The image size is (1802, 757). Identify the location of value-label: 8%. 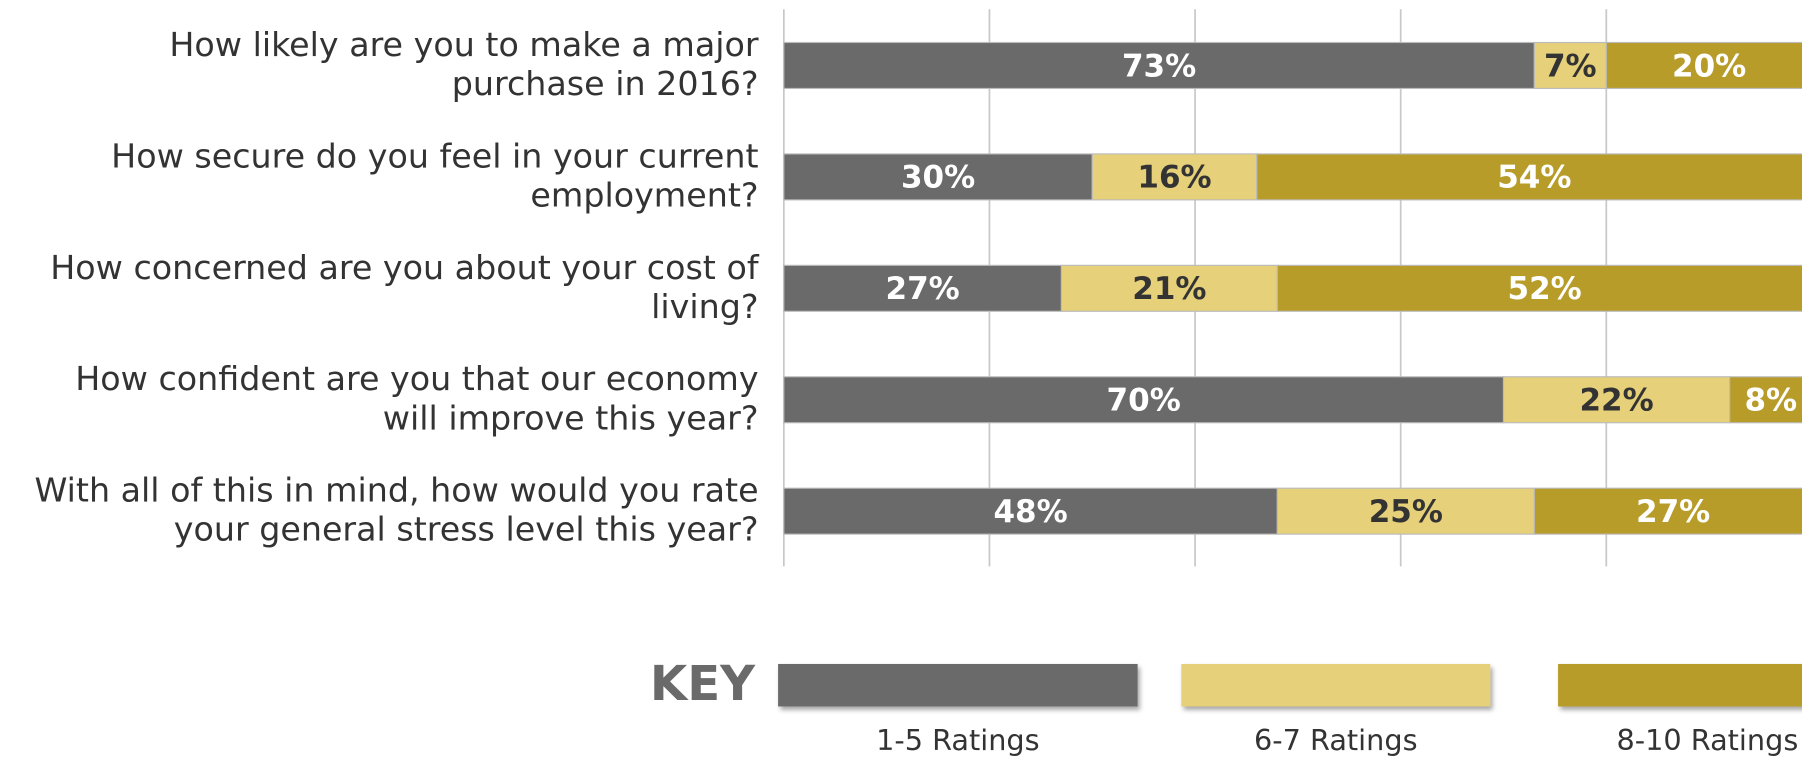
(1770, 401).